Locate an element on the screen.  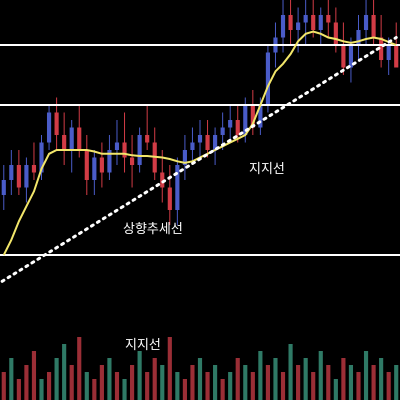
support-line-label: 지지선 is located at coordinates (267, 169).